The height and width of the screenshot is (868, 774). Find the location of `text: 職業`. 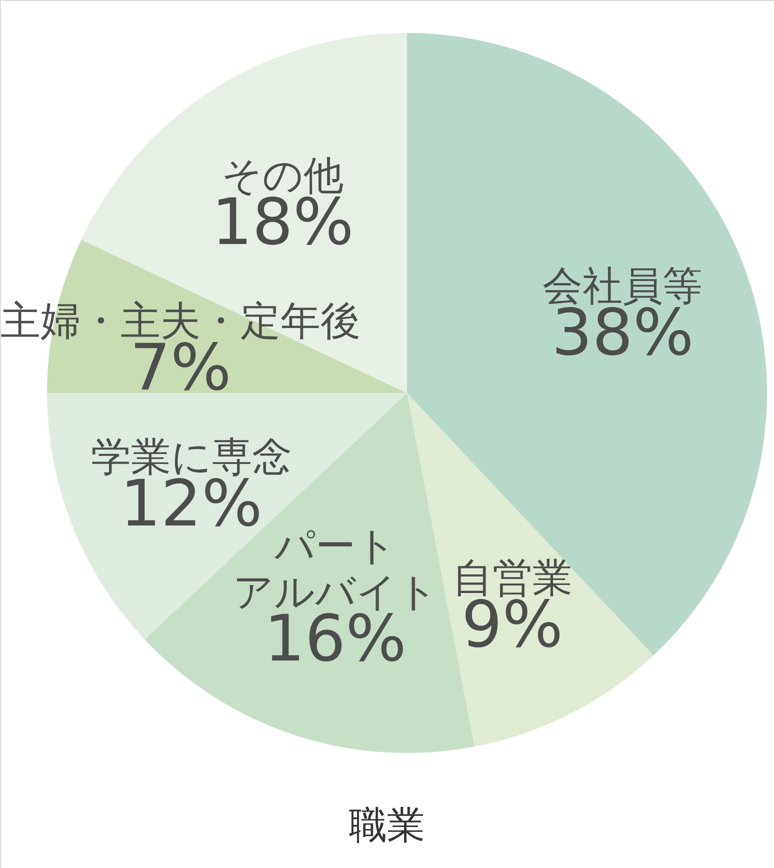

text: 職業 is located at coordinates (387, 825).